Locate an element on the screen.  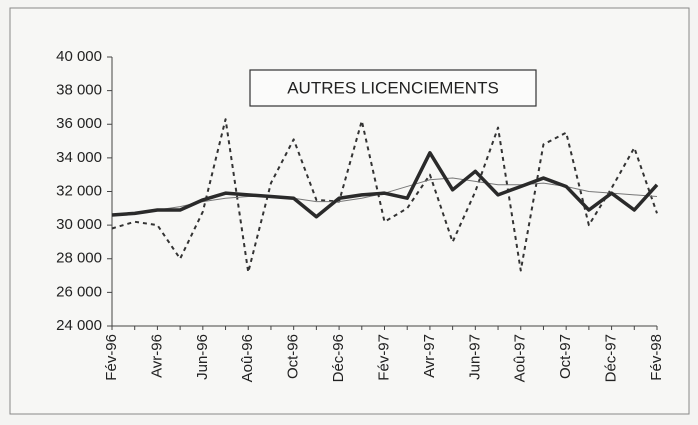
x-tick-label: Oct-96 is located at coordinates (293, 356).